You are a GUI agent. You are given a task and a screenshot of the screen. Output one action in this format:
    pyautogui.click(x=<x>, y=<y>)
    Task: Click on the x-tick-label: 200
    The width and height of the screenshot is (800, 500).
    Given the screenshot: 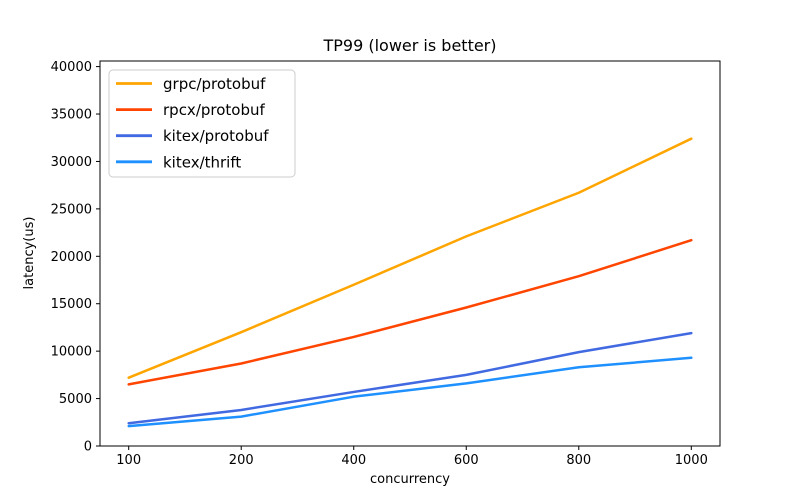 What is the action you would take?
    pyautogui.click(x=241, y=460)
    